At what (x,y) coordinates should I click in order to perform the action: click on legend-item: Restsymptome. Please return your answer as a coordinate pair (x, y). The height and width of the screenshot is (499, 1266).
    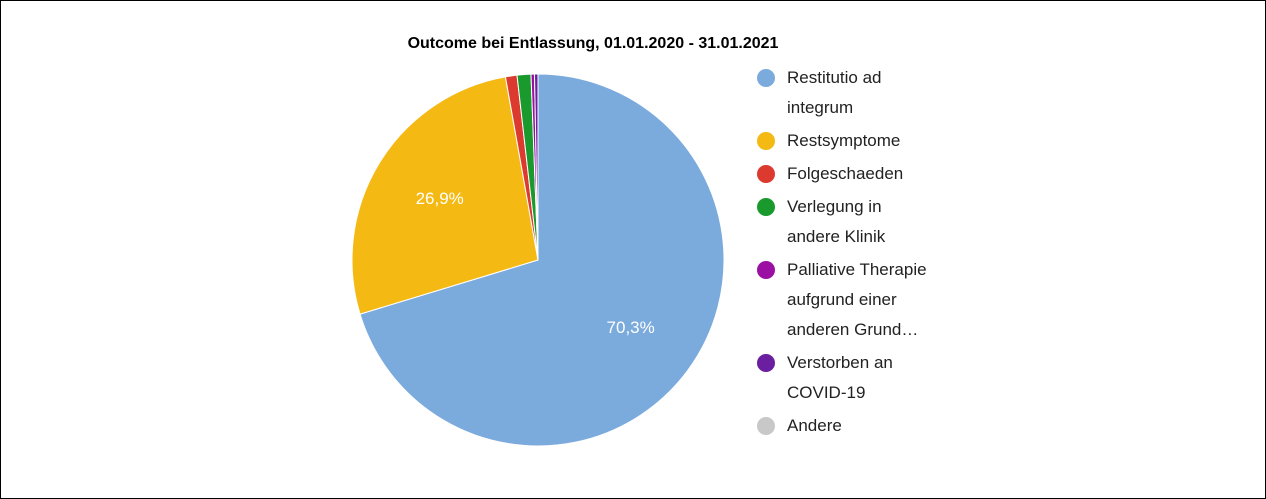
    Looking at the image, I should click on (842, 141).